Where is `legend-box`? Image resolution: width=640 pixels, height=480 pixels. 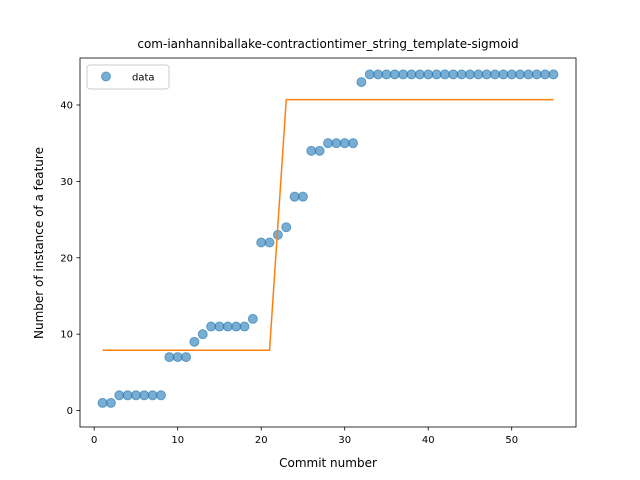
legend-box is located at coordinates (128, 77).